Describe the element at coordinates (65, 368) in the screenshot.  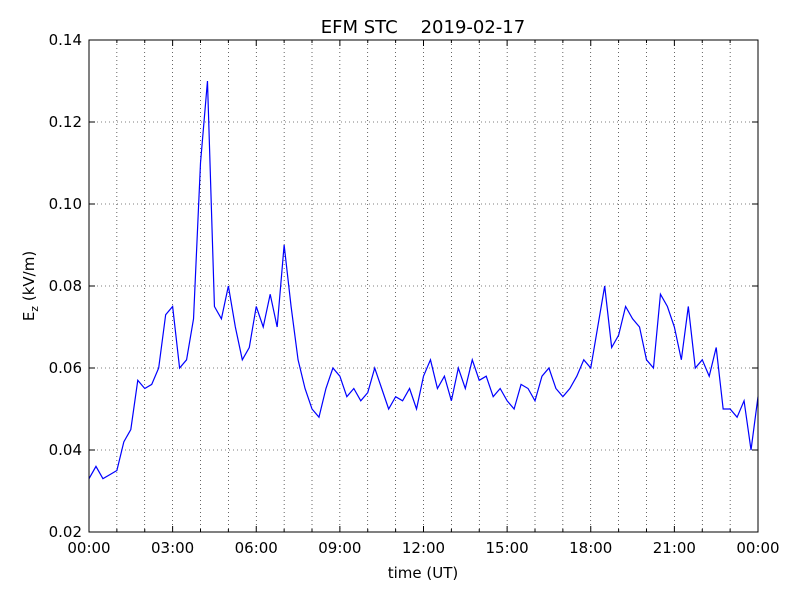
I see `y-tick-label: 0.06` at that location.